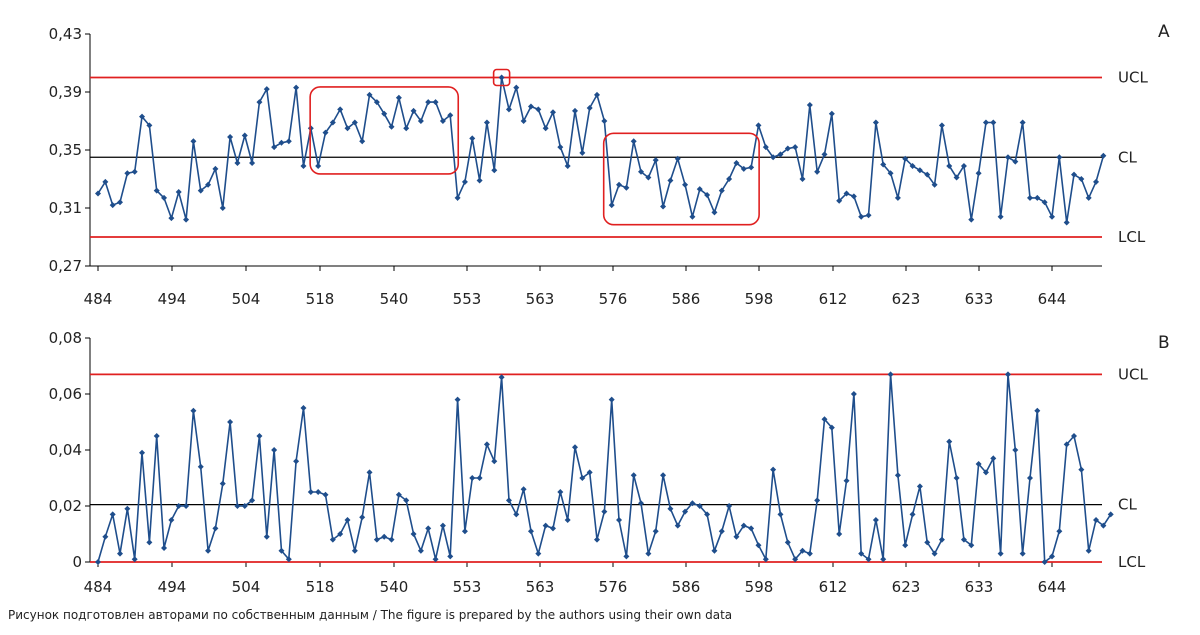 Image resolution: width=1200 pixels, height=635 pixels. I want to click on y-tick-label: 0,43, so click(65, 34).